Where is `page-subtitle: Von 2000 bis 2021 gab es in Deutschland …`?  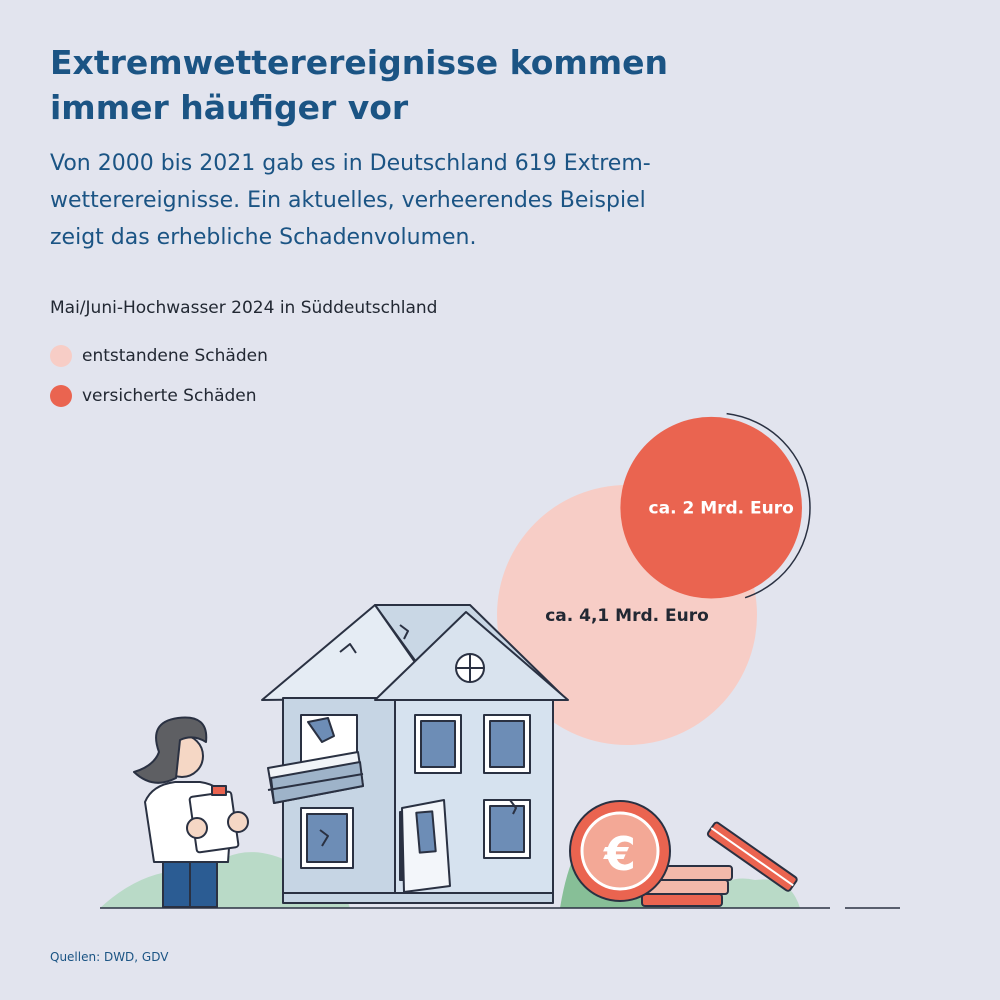 page-subtitle: Von 2000 bis 2021 gab es in Deutschland … is located at coordinates (500, 200).